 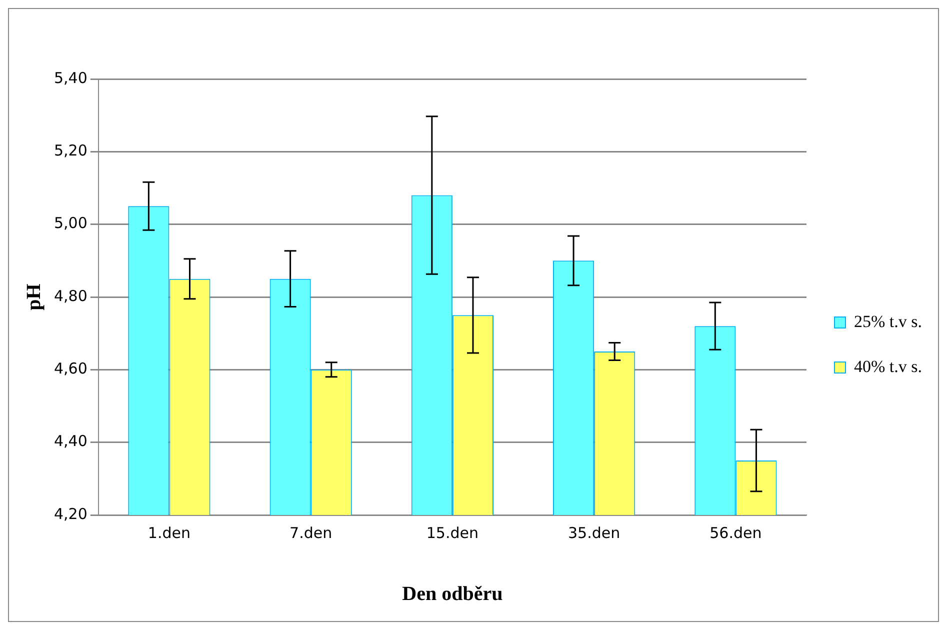 I want to click on y-tick-label: 5,00, so click(x=71, y=223).